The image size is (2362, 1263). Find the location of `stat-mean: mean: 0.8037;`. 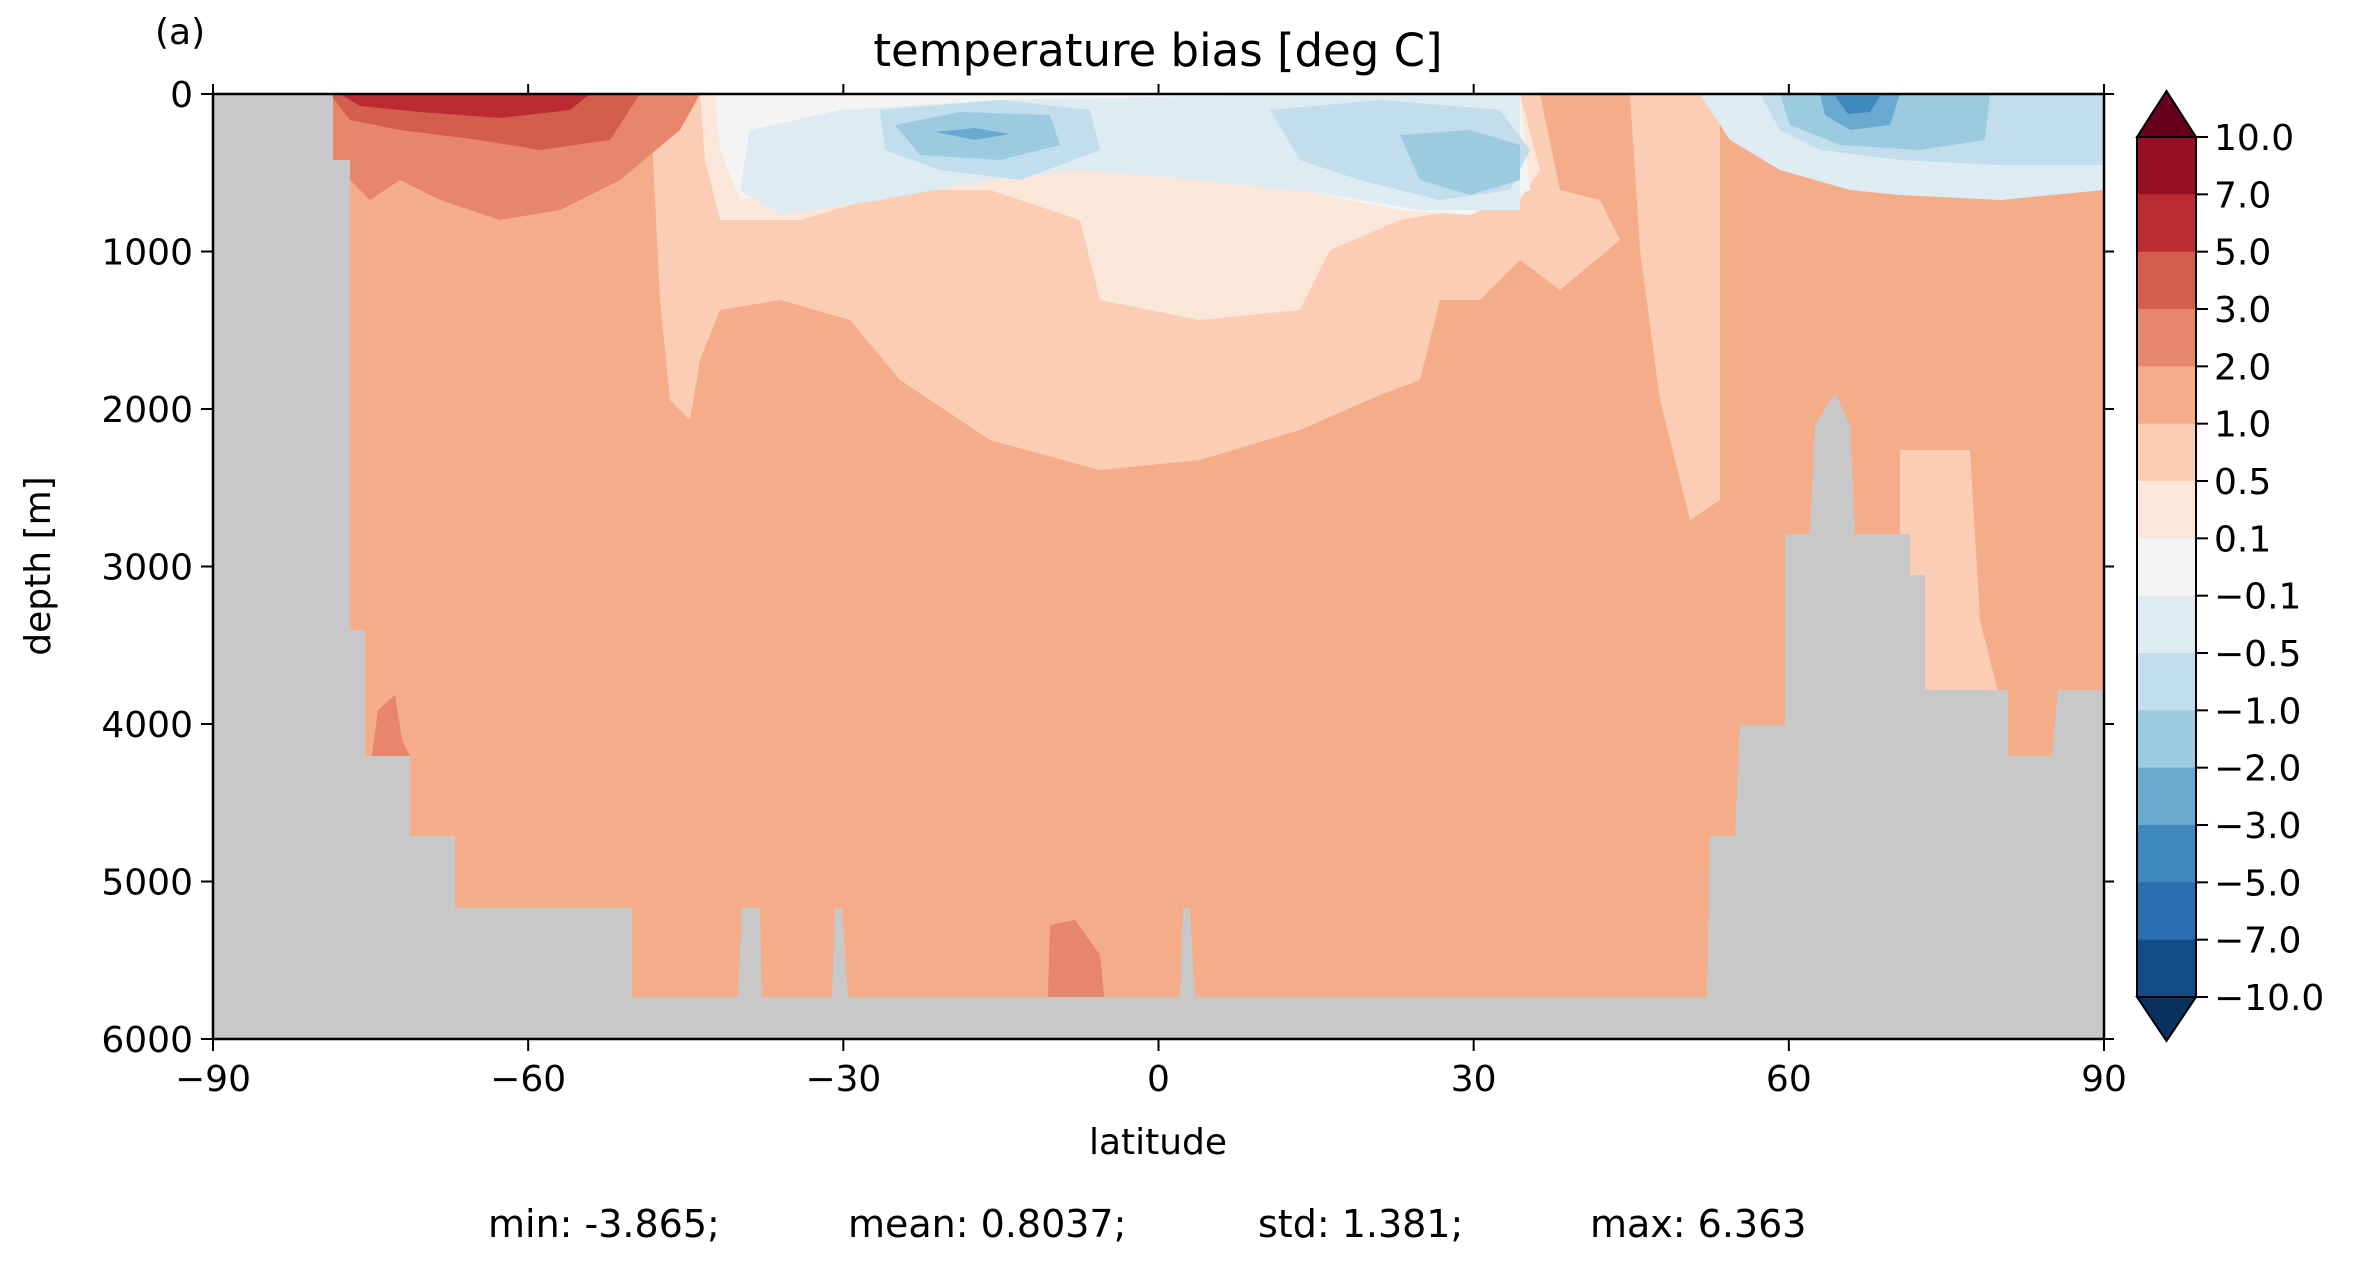

stat-mean: mean: 0.8037; is located at coordinates (987, 1224).